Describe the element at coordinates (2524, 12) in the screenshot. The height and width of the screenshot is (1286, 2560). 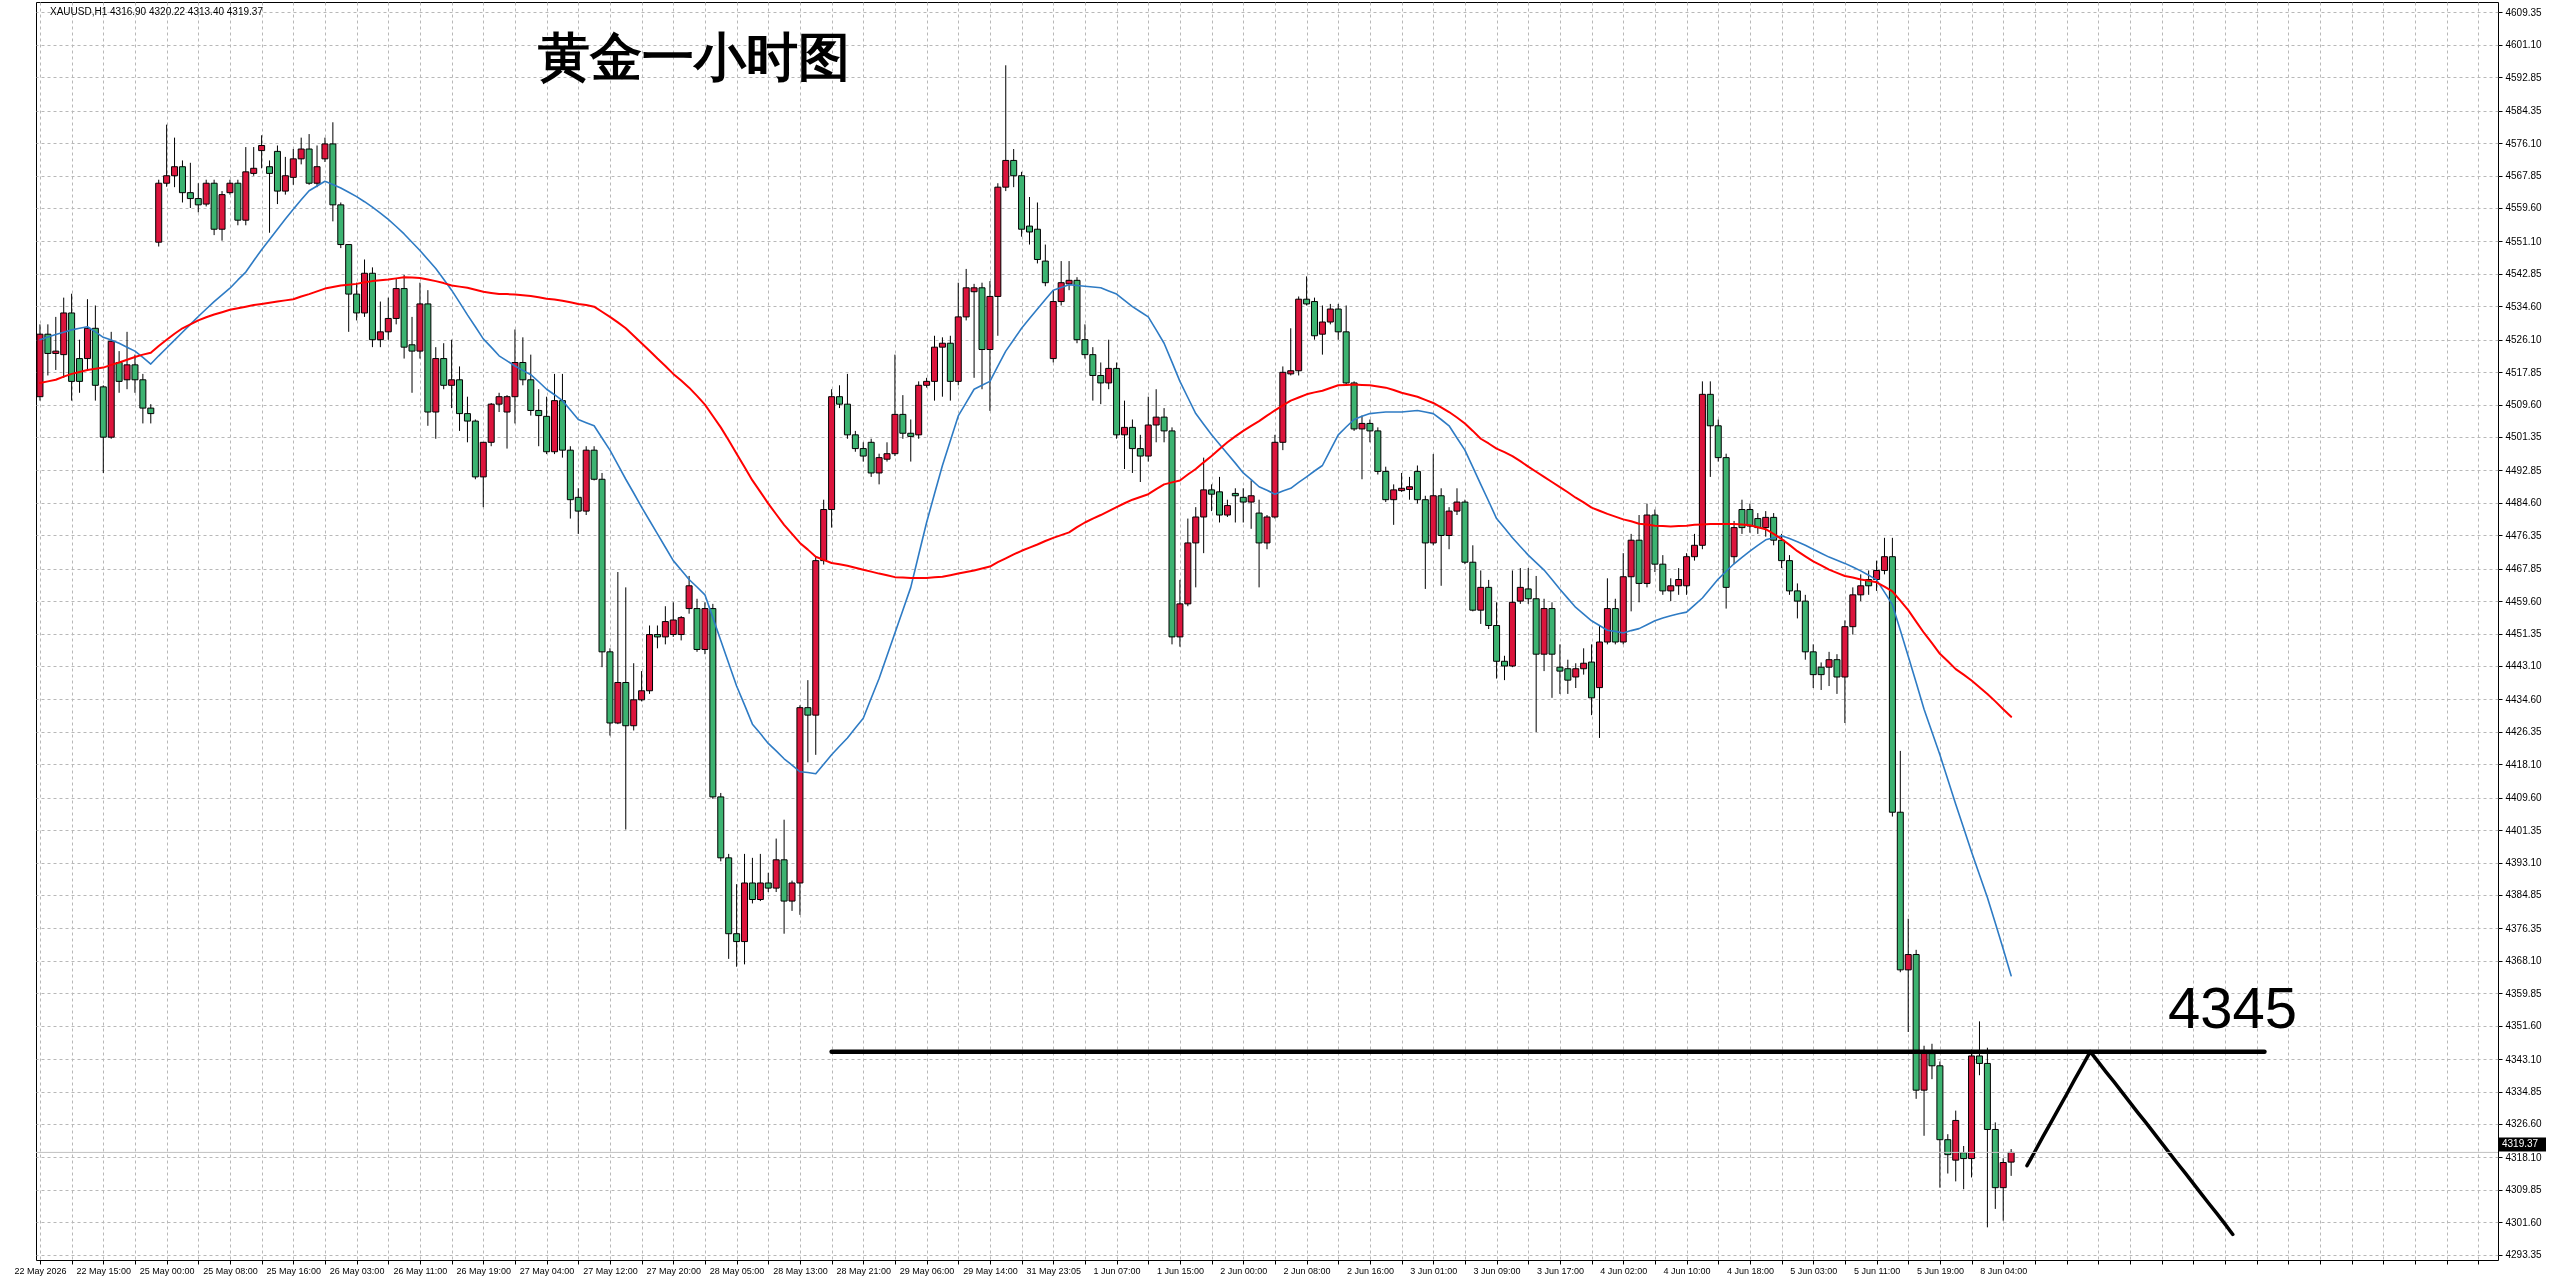
I see `y-tick-label: 4609.35` at that location.